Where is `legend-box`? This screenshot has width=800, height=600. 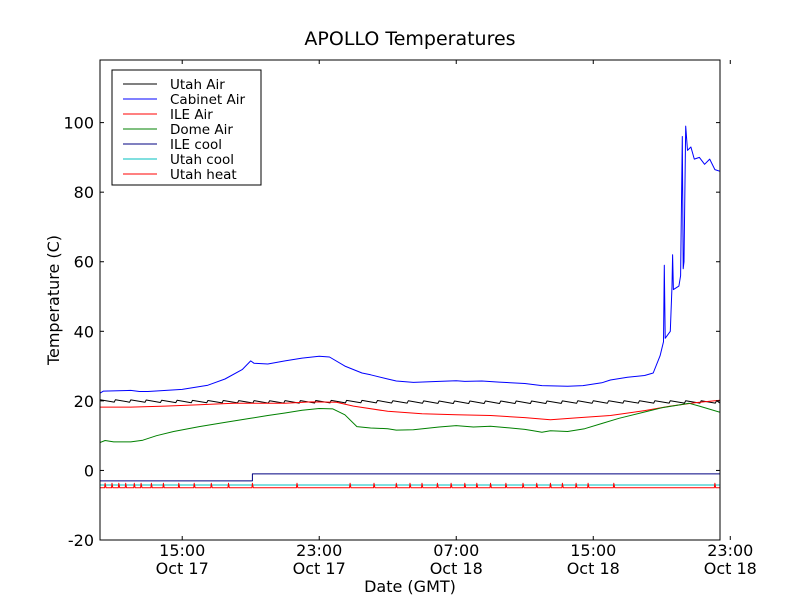 legend-box is located at coordinates (186, 127).